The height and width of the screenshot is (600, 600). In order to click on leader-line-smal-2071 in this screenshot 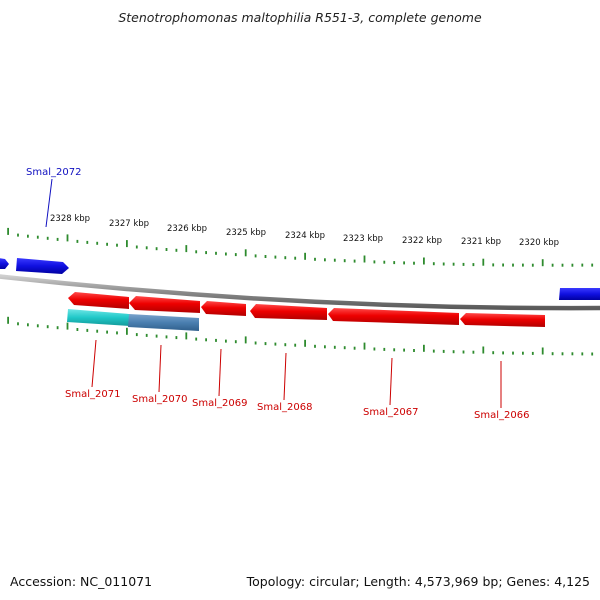, I will do `click(94, 363)`.